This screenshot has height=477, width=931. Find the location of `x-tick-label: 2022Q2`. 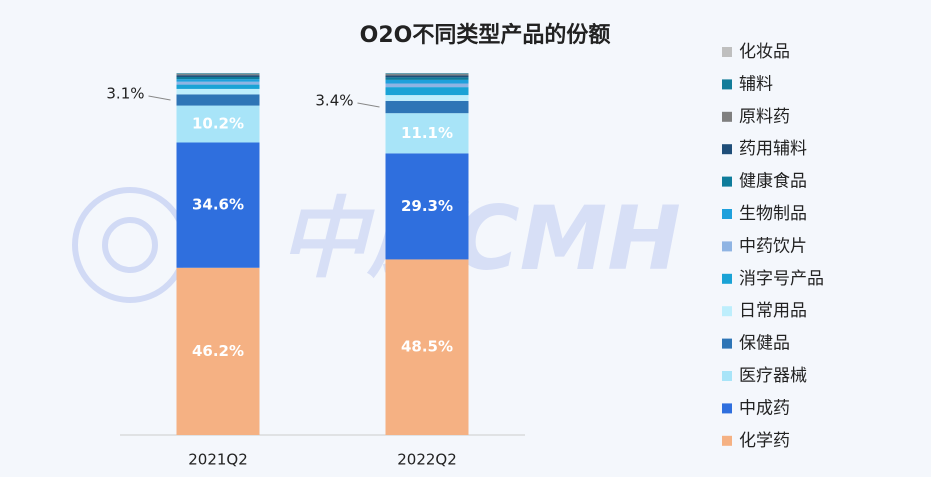

x-tick-label: 2022Q2 is located at coordinates (427, 460).